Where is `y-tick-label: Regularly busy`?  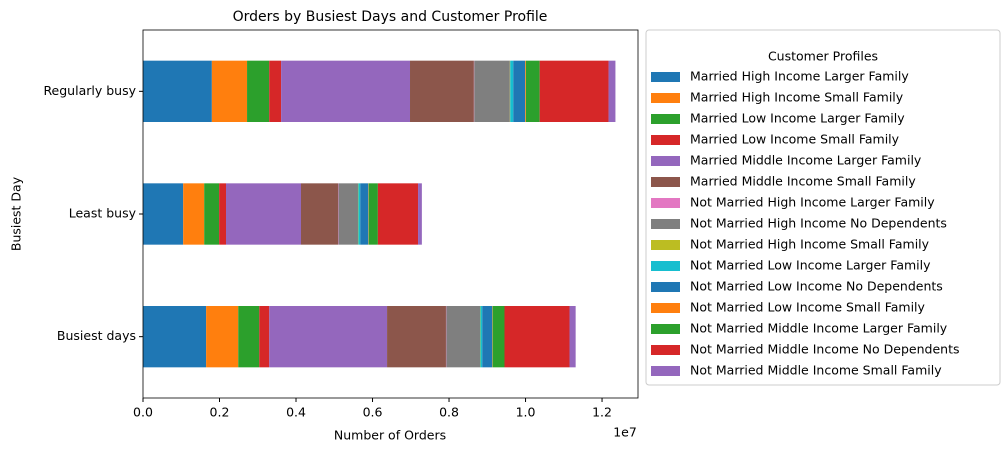 y-tick-label: Regularly busy is located at coordinates (89, 90).